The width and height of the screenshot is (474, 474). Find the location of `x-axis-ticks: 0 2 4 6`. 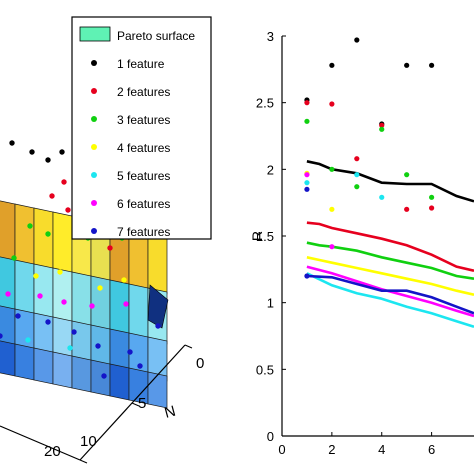

x-axis-ticks: 0 2 4 6 is located at coordinates (356, 444).